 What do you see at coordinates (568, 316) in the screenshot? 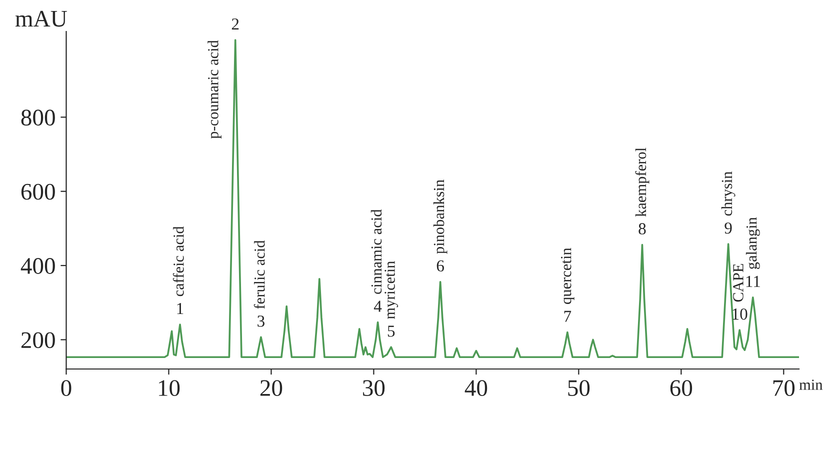
I see `annotation: 7` at bounding box center [568, 316].